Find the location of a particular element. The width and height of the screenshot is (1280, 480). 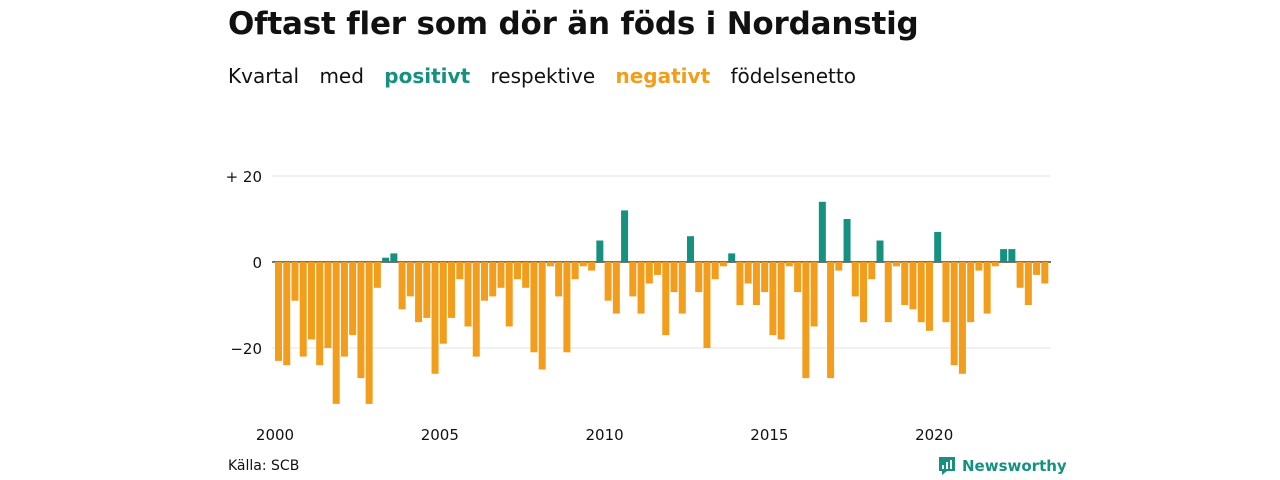

bar-2002Q2 is located at coordinates (353, 299).